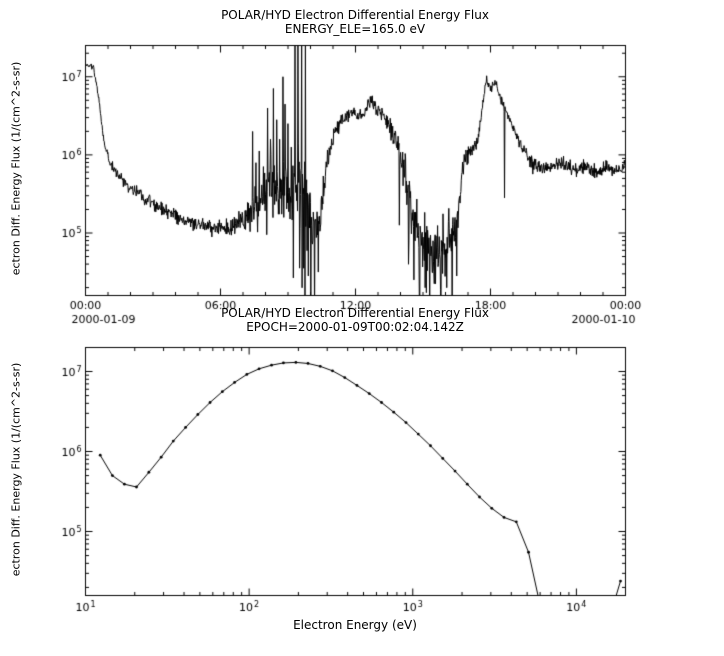  What do you see at coordinates (355, 625) in the screenshot?
I see `bottom-chart-x-axis-label: Electron Energy (eV)` at bounding box center [355, 625].